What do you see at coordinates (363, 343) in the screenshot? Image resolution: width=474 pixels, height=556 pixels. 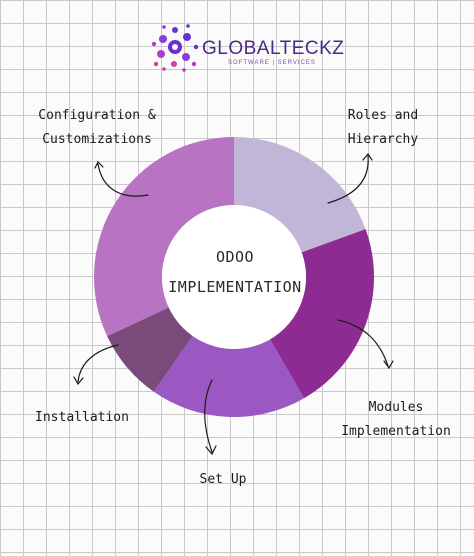 I see `arrow-modules` at bounding box center [363, 343].